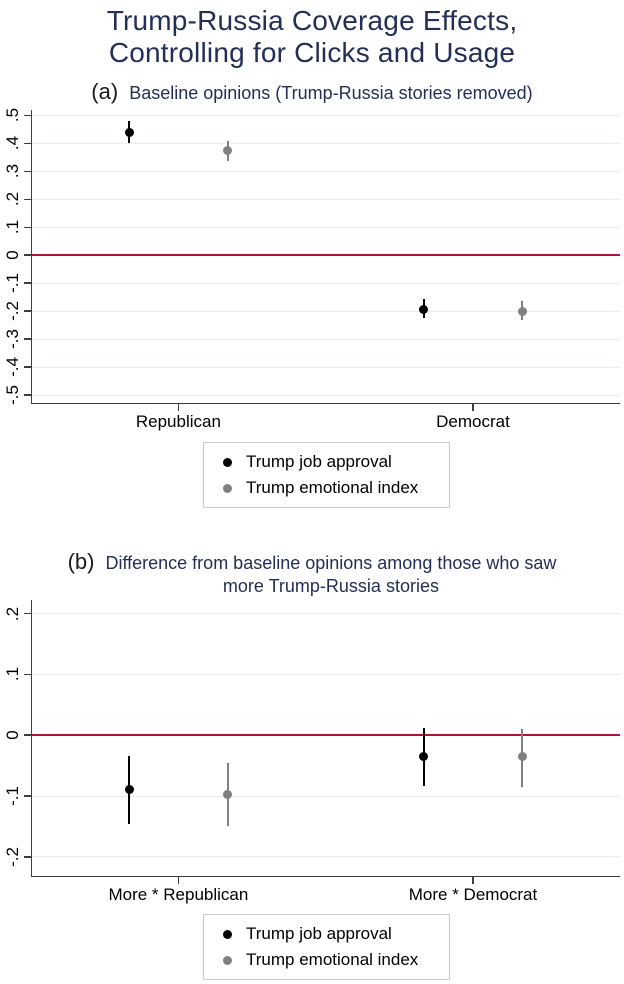  I want to click on panel-a-legend: Trump job approval Trump emotional index, so click(326, 475).